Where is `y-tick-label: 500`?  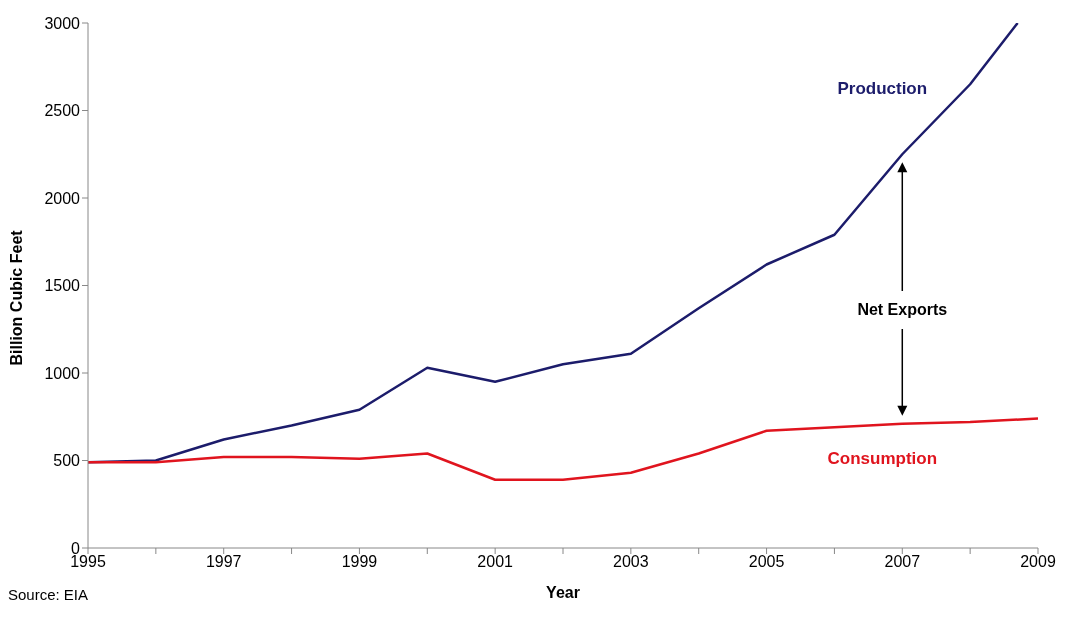 y-tick-label: 500 is located at coordinates (67, 461).